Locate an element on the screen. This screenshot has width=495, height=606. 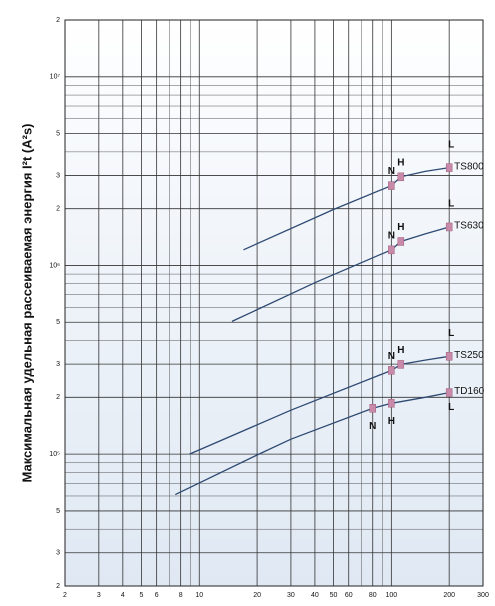
x-tick-label: 20 is located at coordinates (257, 595).